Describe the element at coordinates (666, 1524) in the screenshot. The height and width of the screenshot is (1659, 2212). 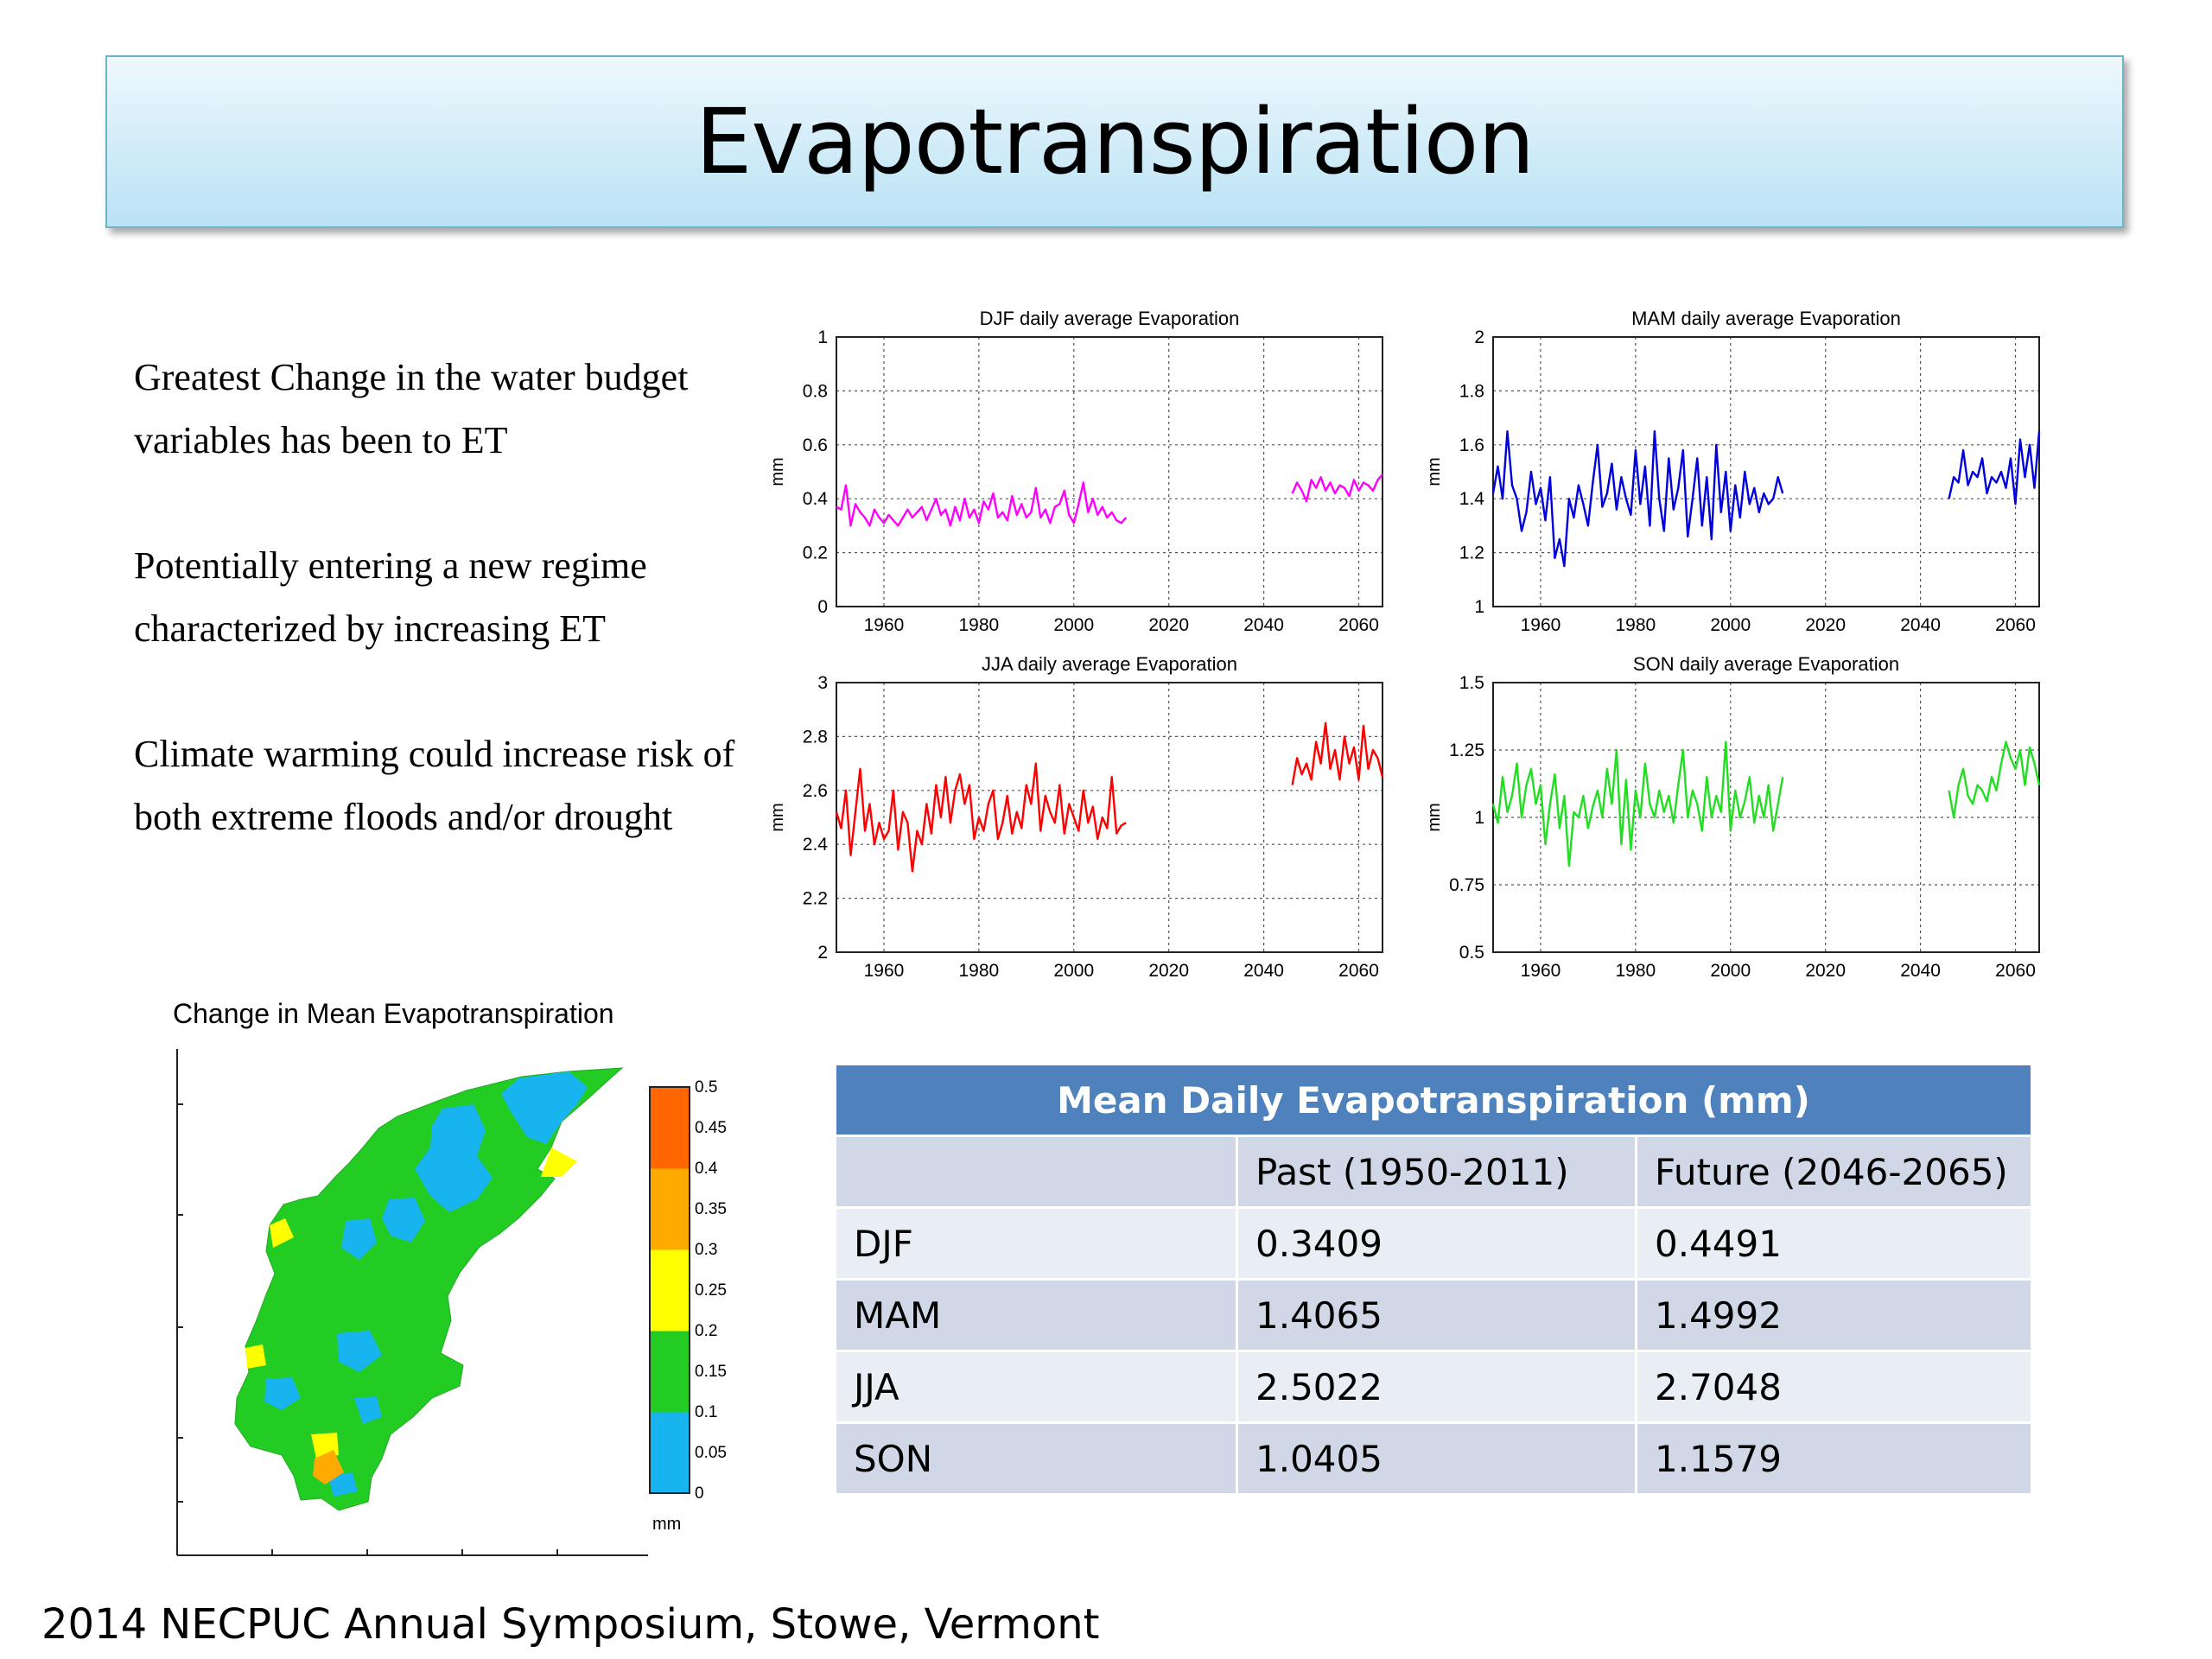
I see `colorbar-unit: mm` at that location.